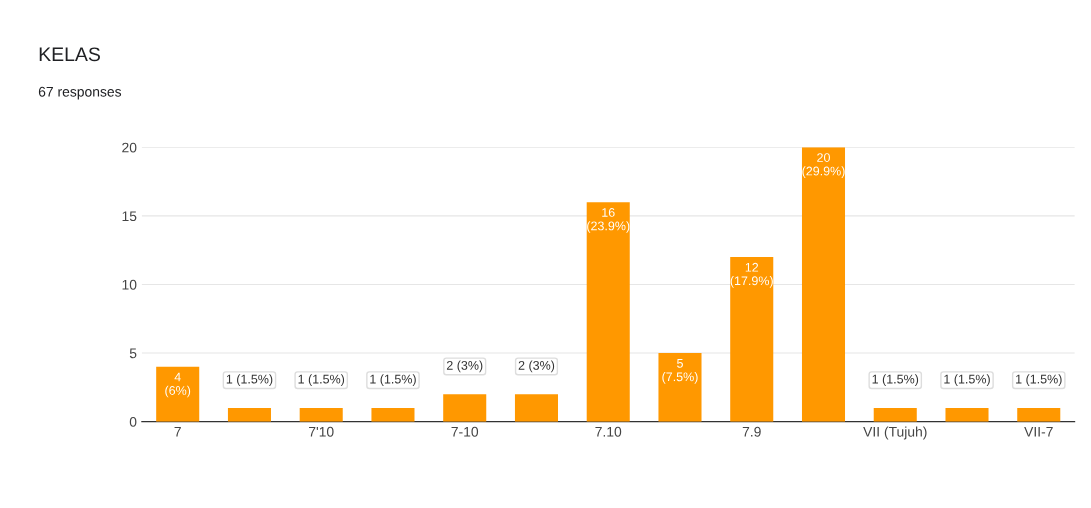 Image resolution: width=1091 pixels, height=508 pixels. Describe the element at coordinates (751, 275) in the screenshot. I see `data-label: 12 (17.9%)` at that location.